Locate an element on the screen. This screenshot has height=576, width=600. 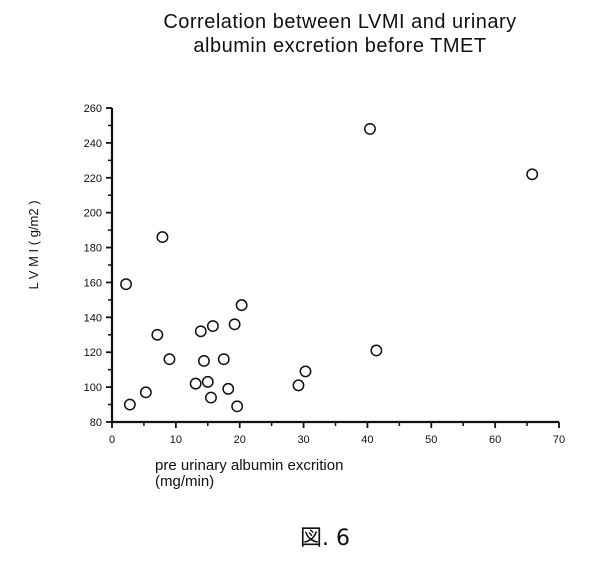
x-tick-label: 10 is located at coordinates (176, 440).